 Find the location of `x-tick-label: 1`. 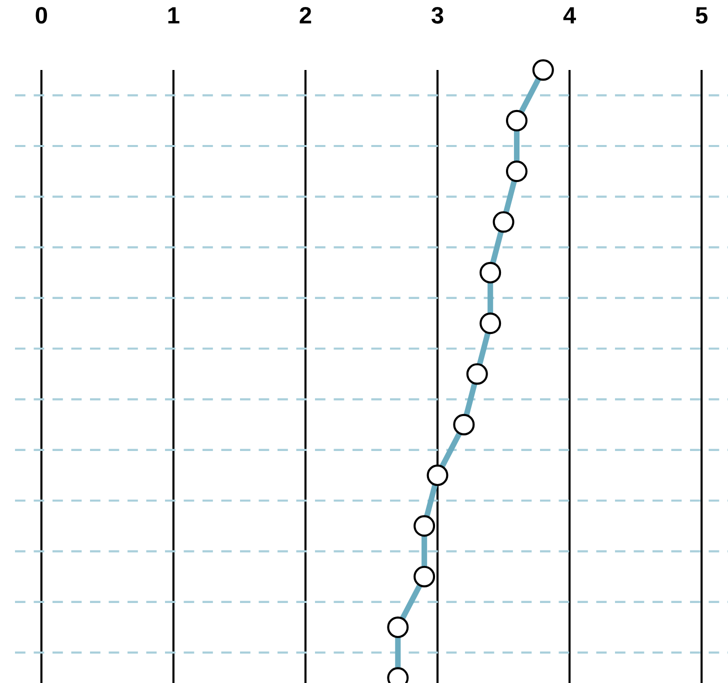

x-tick-label: 1 is located at coordinates (174, 15).